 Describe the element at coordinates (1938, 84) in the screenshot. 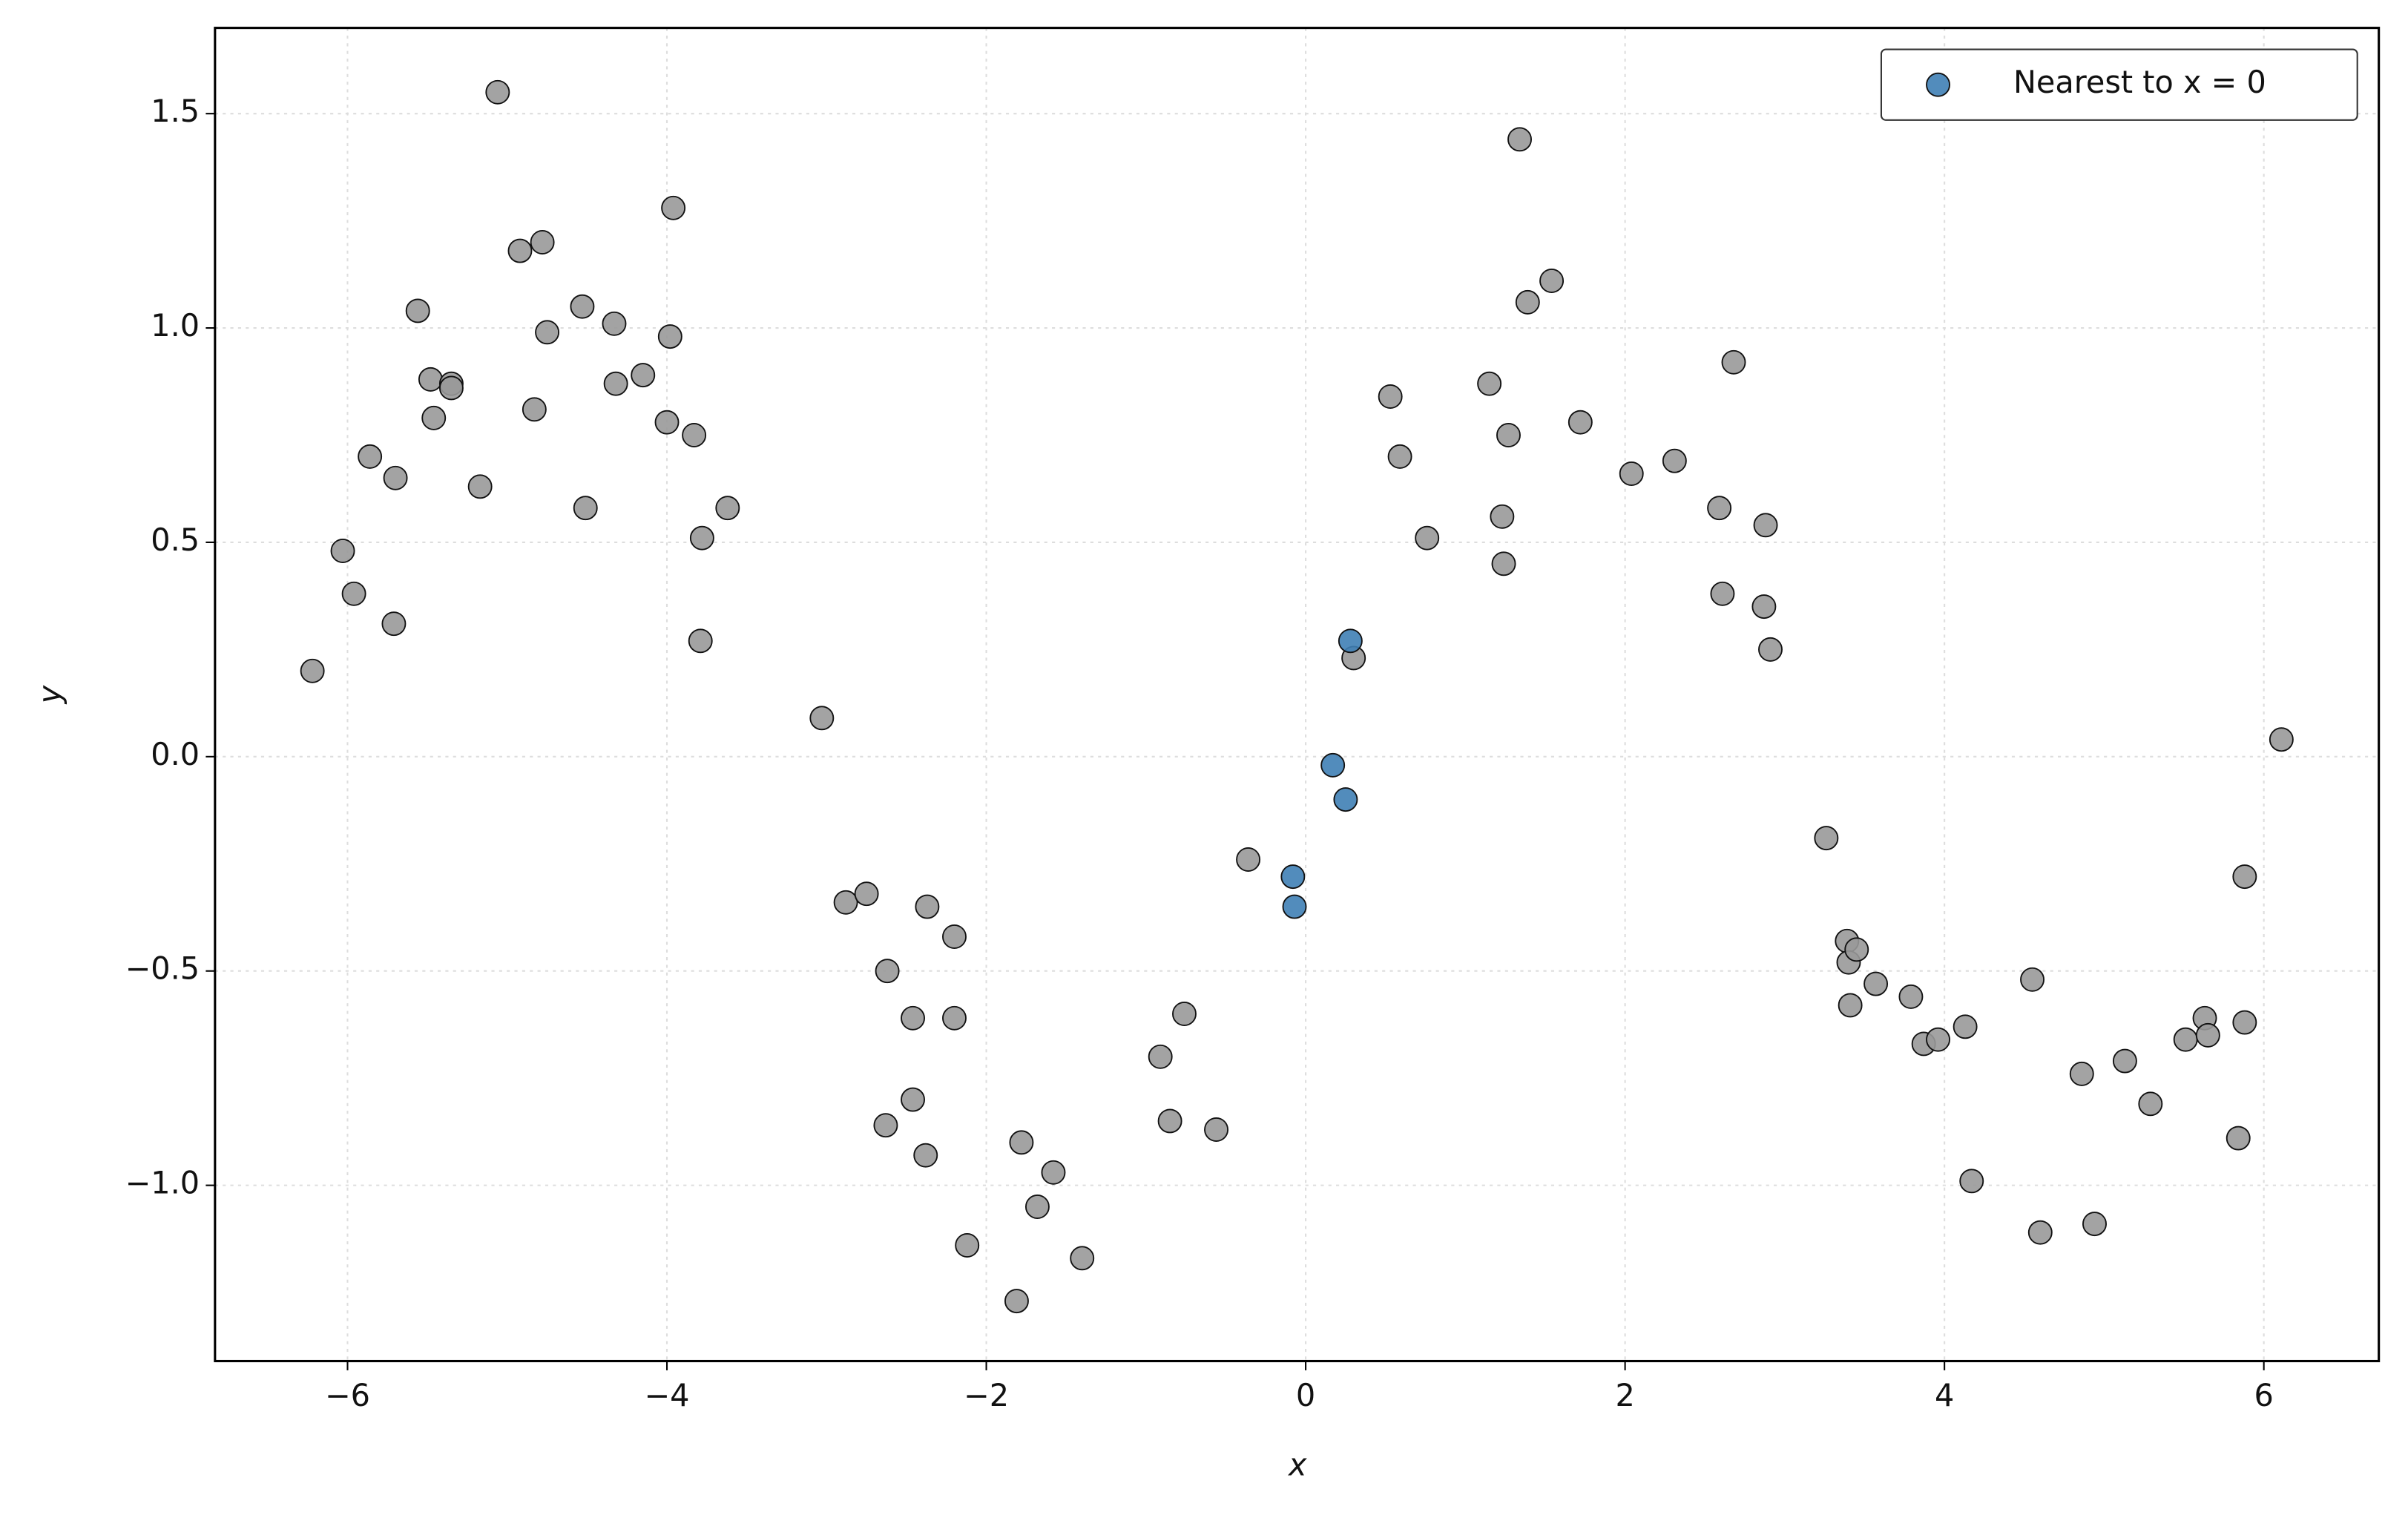

I see `legend-marker` at that location.